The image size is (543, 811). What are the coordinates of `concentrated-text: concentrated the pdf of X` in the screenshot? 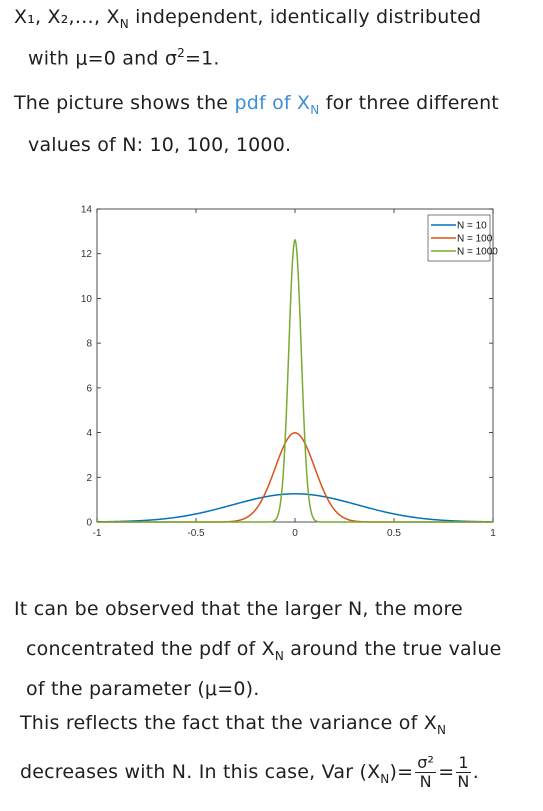 It's located at (150, 649).